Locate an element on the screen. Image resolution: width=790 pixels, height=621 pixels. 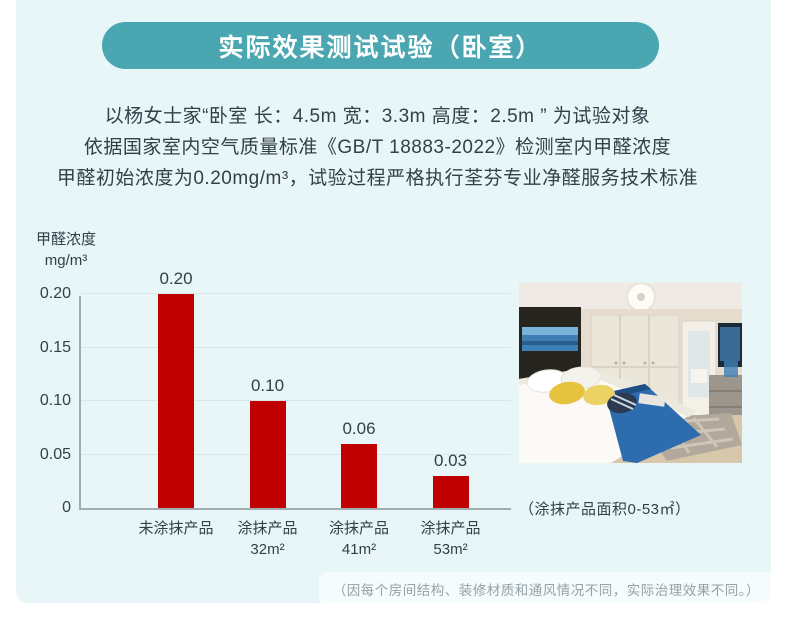
bedroom-photo is located at coordinates (630, 373).